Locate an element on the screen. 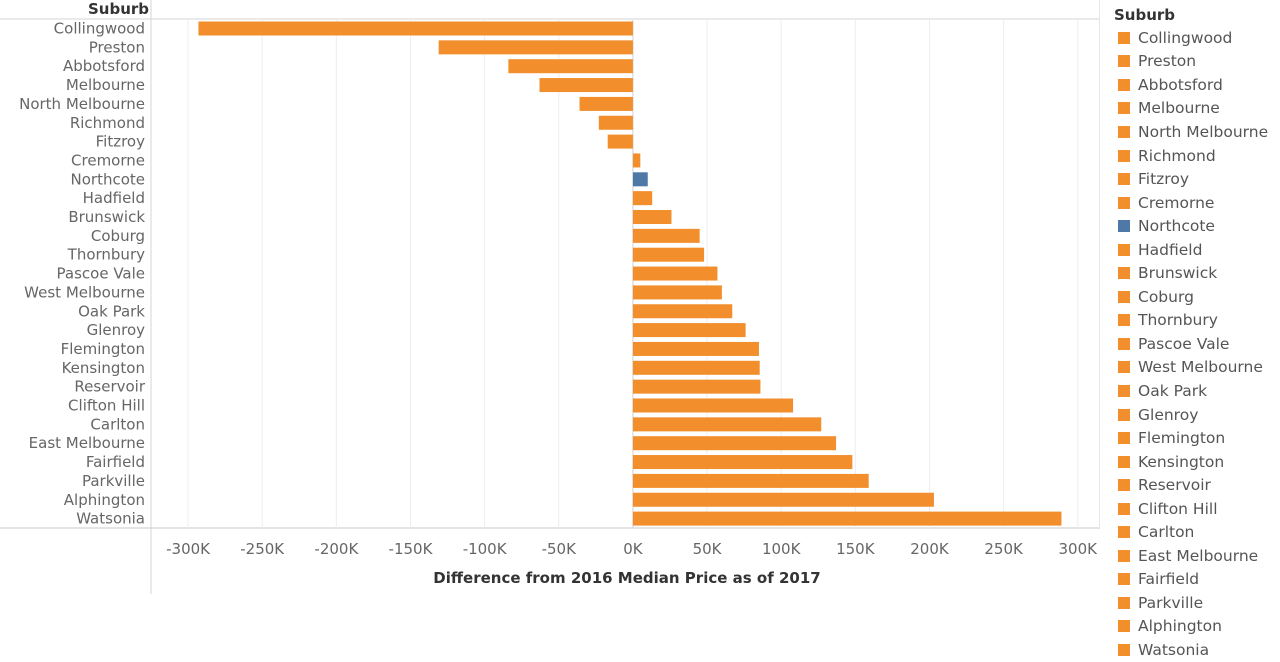 This screenshot has width=1280, height=662. legend-item: Clifton Hill is located at coordinates (1197, 509).